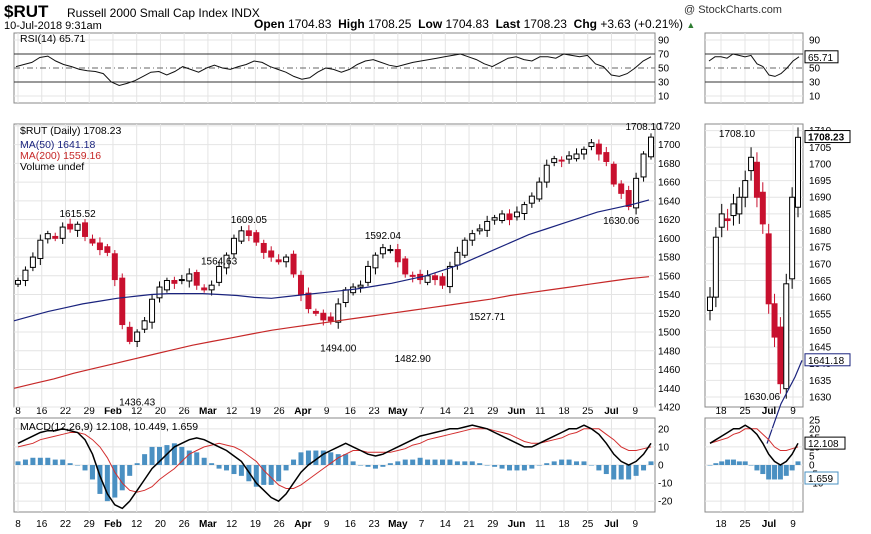 Image resolution: width=871 pixels, height=534 pixels. Describe the element at coordinates (812, 456) in the screenshot. I see `macd-inset-y-tick: 5` at that location.